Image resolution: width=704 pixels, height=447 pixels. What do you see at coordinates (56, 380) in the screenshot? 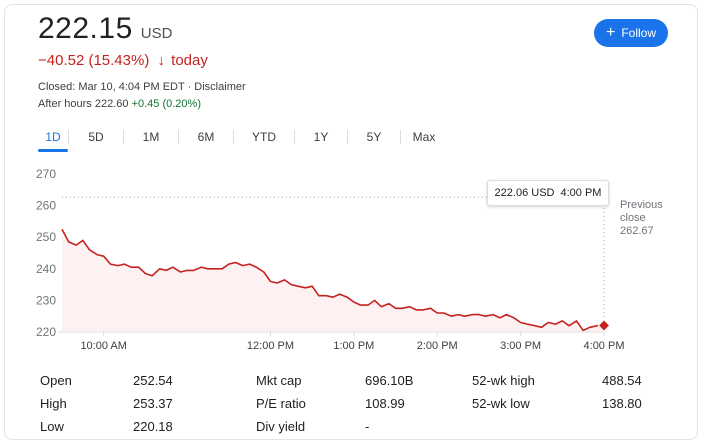
I see `stat-label: Open` at bounding box center [56, 380].